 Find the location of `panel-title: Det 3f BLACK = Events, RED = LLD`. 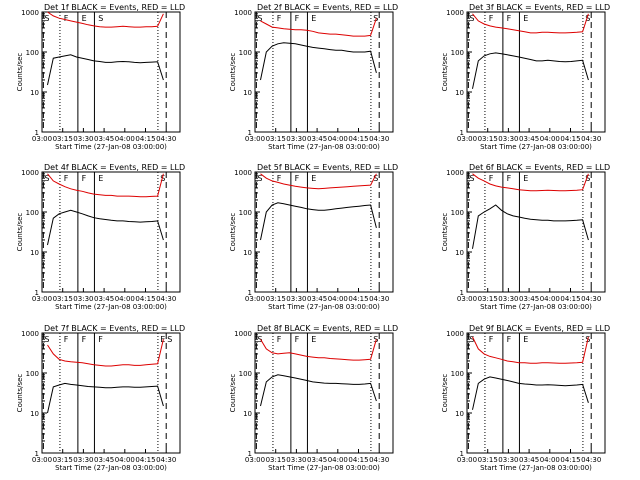

panel-title: Det 3f BLACK = Events, RED = LLD is located at coordinates (539, 7).